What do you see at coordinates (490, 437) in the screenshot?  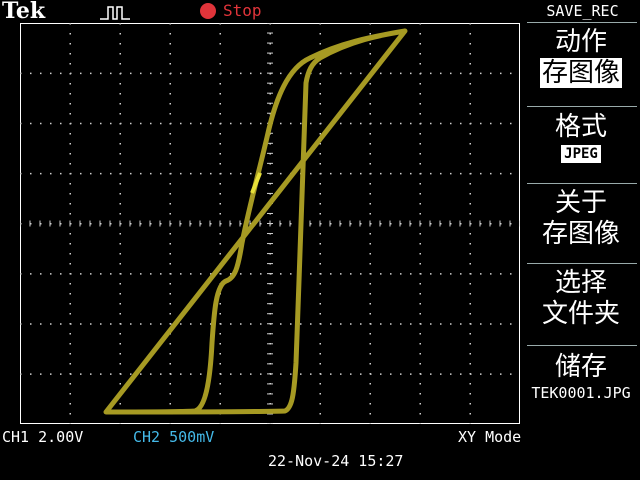 I see `display-mode: XY Mode` at bounding box center [490, 437].